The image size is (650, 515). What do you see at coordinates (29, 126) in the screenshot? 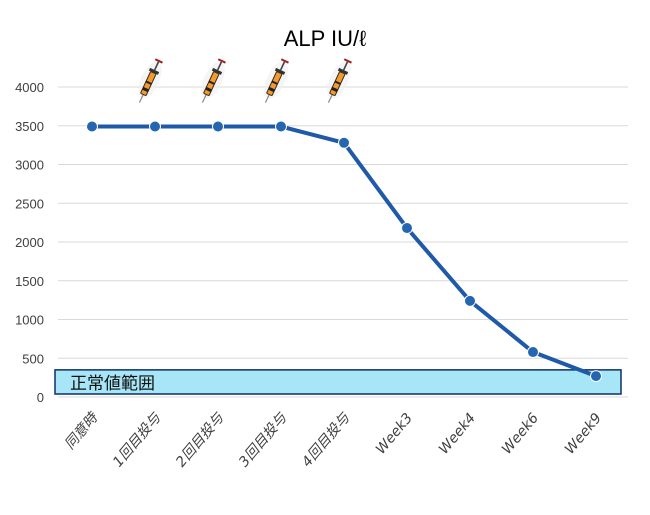
I see `y-tick-label: 3500` at bounding box center [29, 126].